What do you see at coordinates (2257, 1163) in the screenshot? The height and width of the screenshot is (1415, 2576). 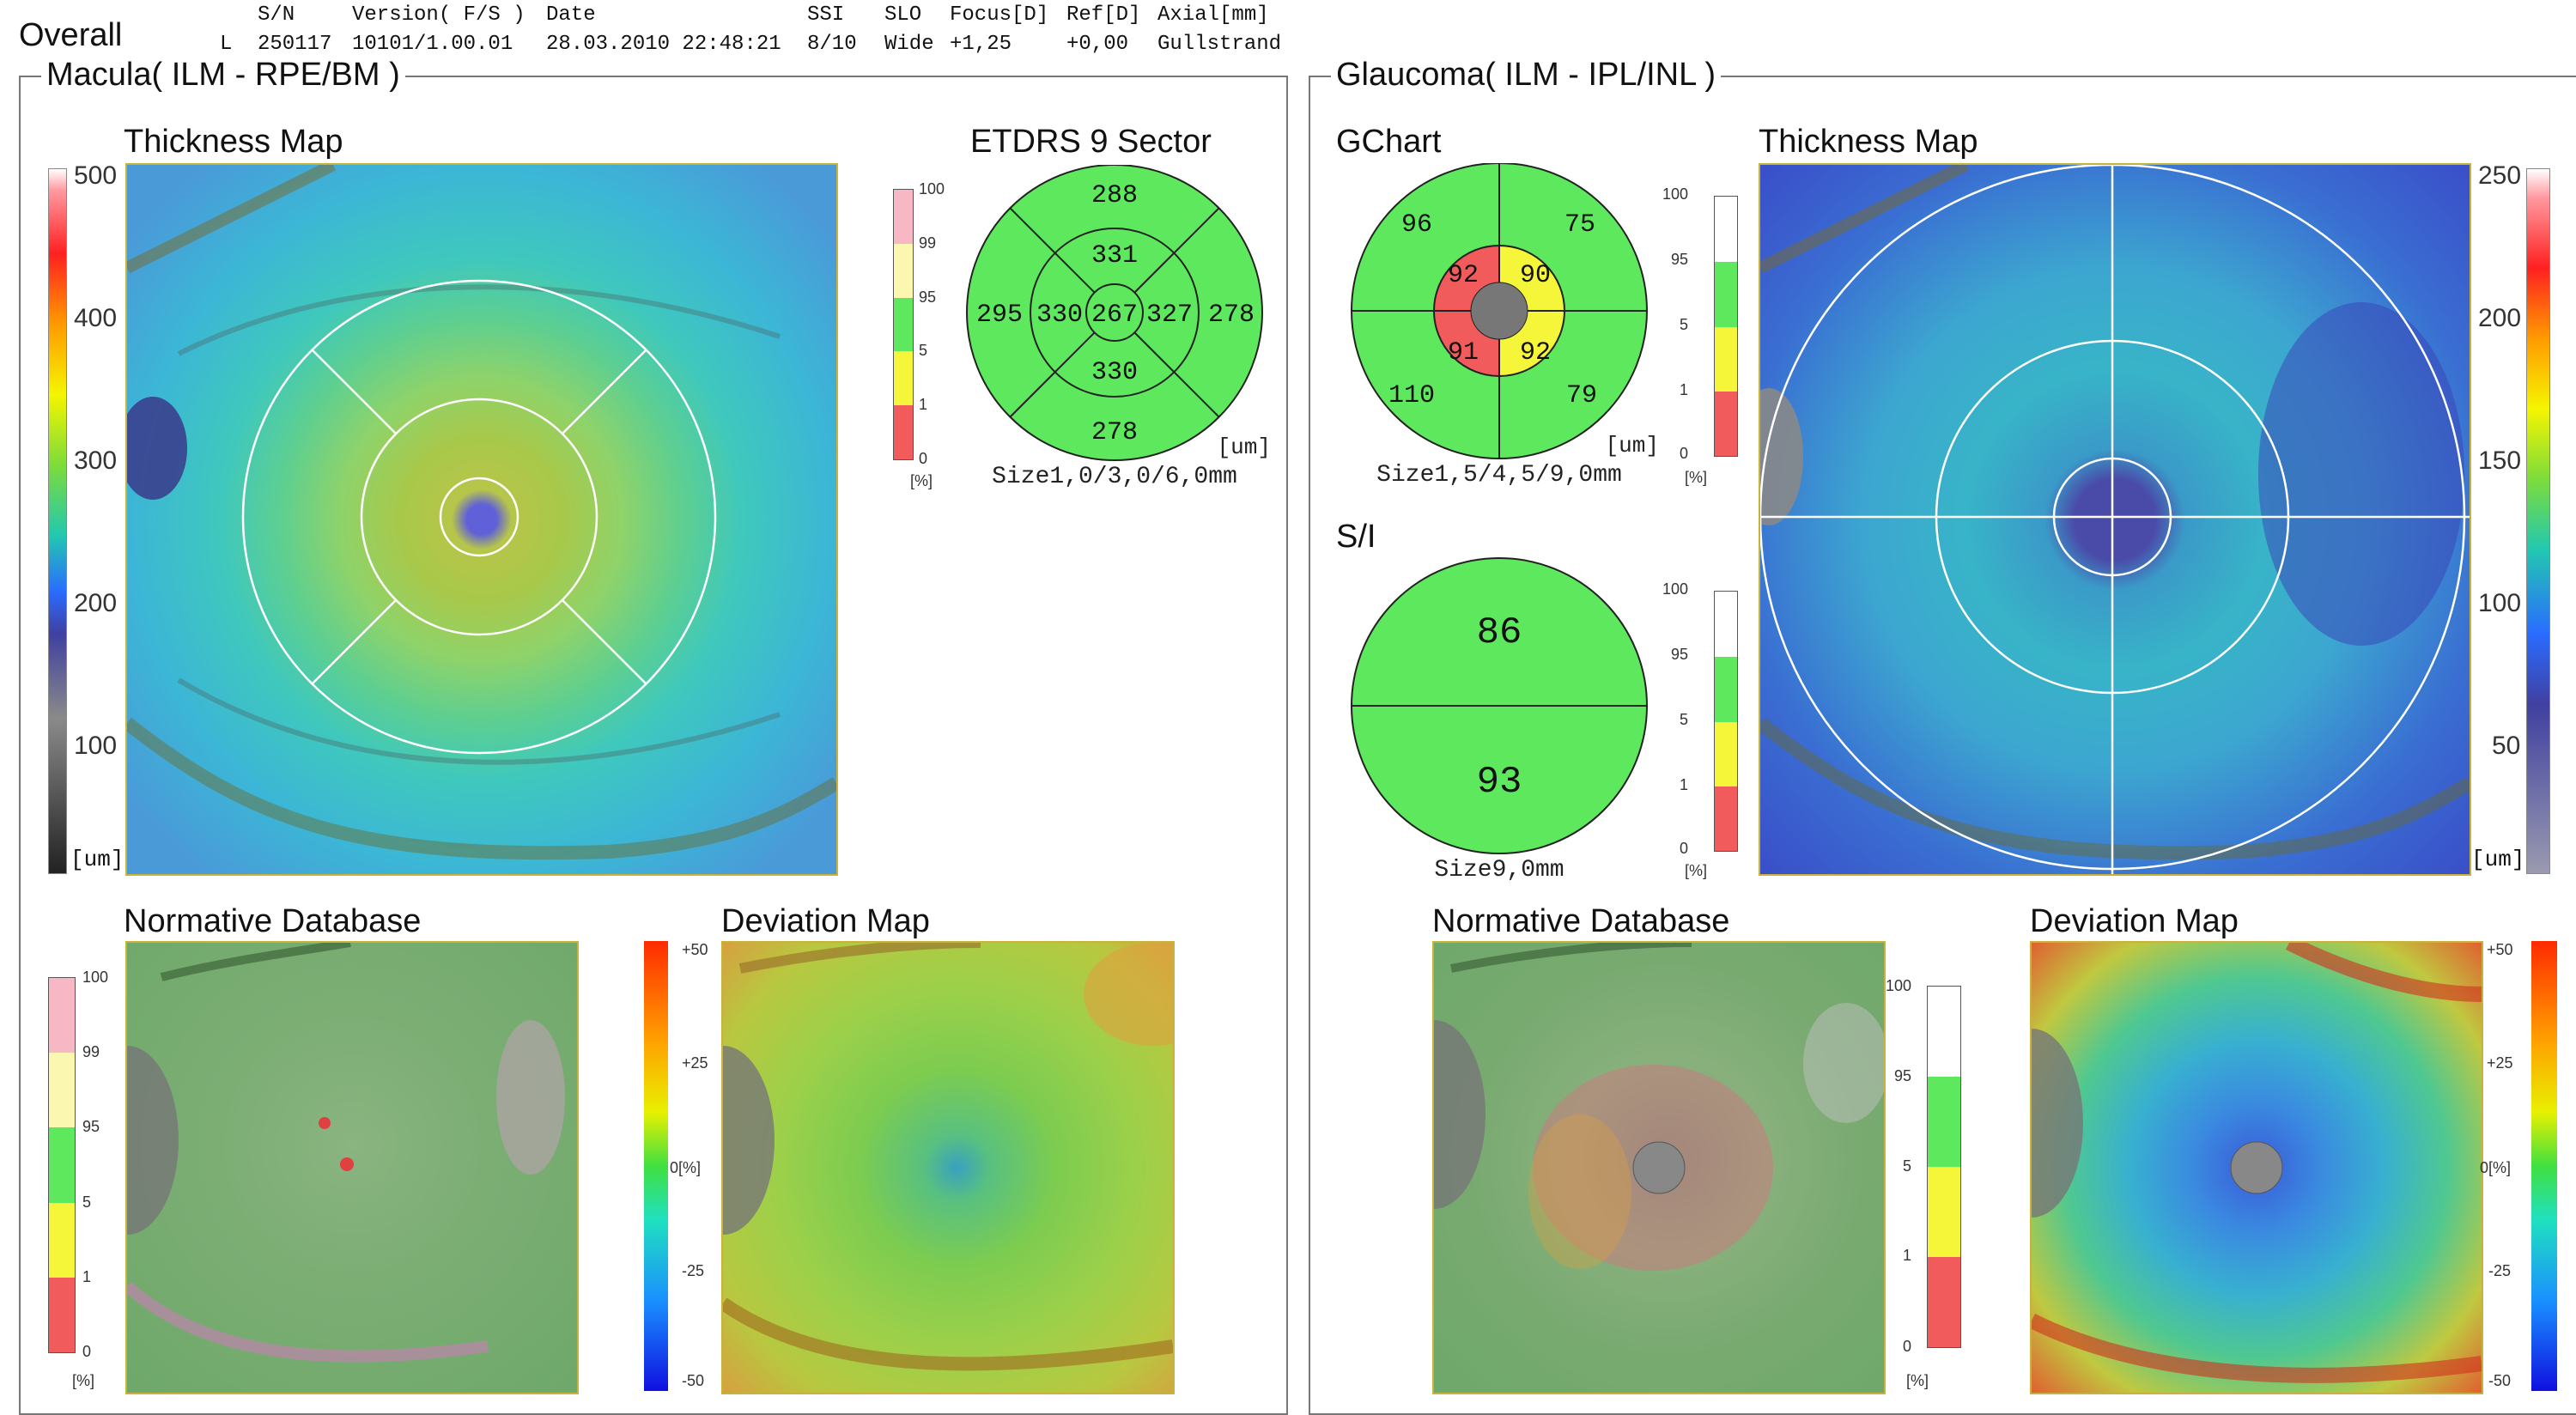 I see `glaucoma-deviation-overlay` at bounding box center [2257, 1163].